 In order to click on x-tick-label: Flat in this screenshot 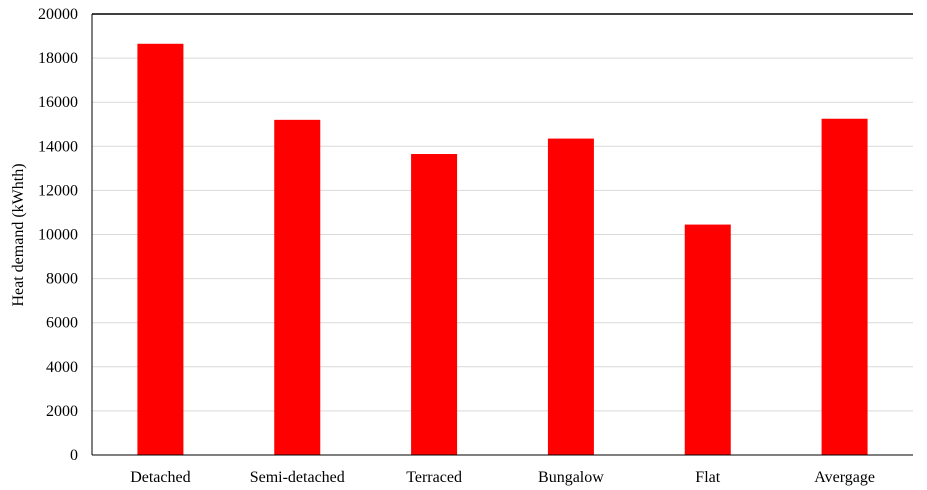, I will do `click(707, 477)`.